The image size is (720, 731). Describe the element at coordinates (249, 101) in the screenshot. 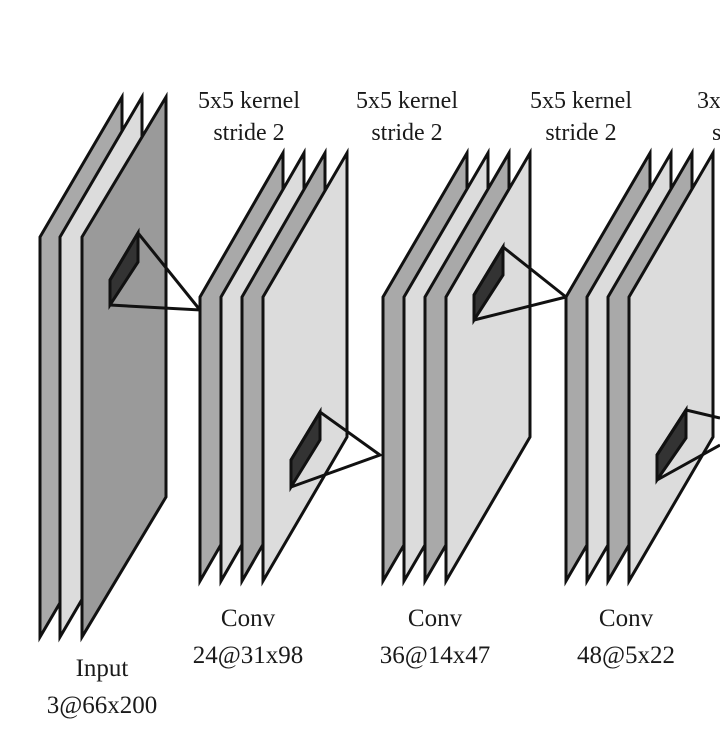

I see `conv1-kernel-size-label: 5x5 kernel` at that location.